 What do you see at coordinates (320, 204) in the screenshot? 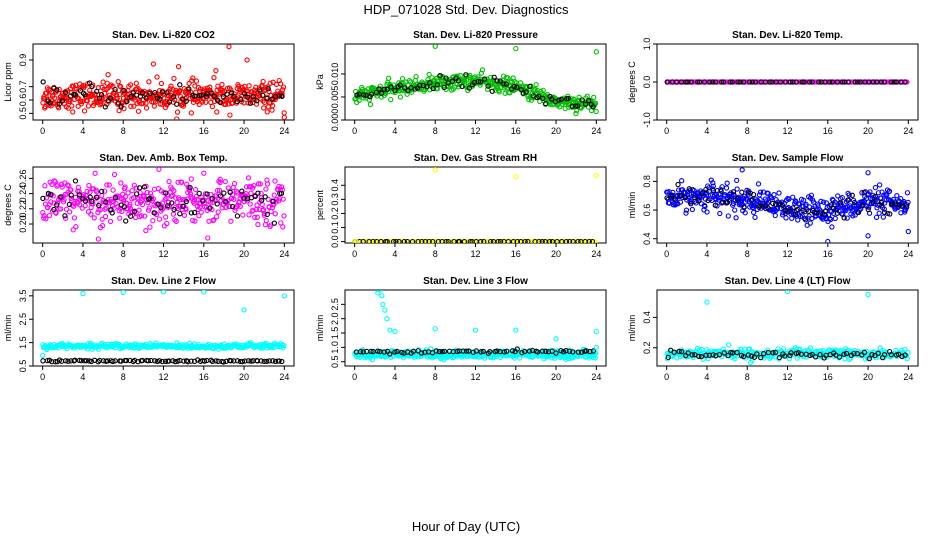
I see `y-axis-label: percent` at bounding box center [320, 204].